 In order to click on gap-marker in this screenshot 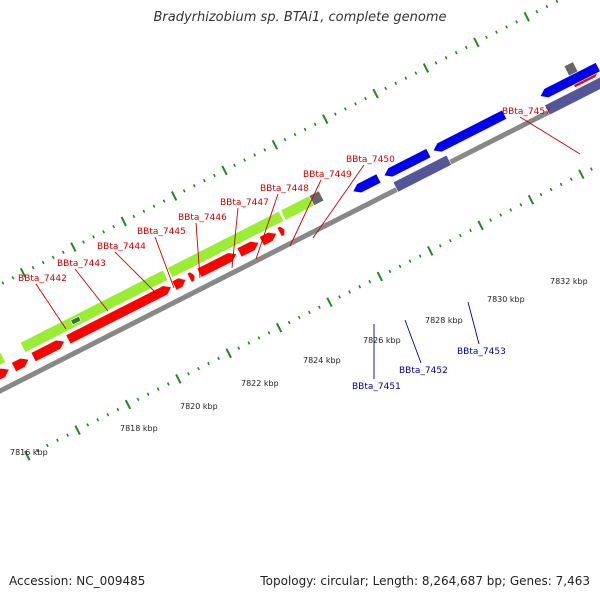, I will do `click(316, 198)`.